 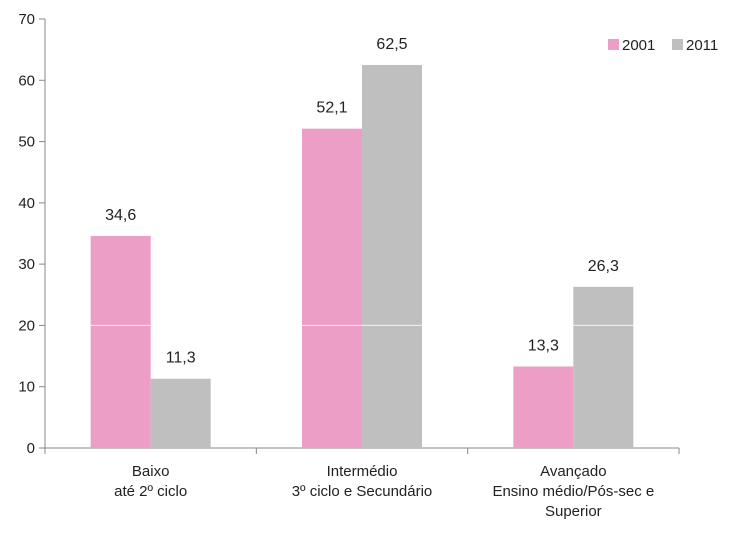 I want to click on y-tick-label: 40, so click(x=26, y=203).